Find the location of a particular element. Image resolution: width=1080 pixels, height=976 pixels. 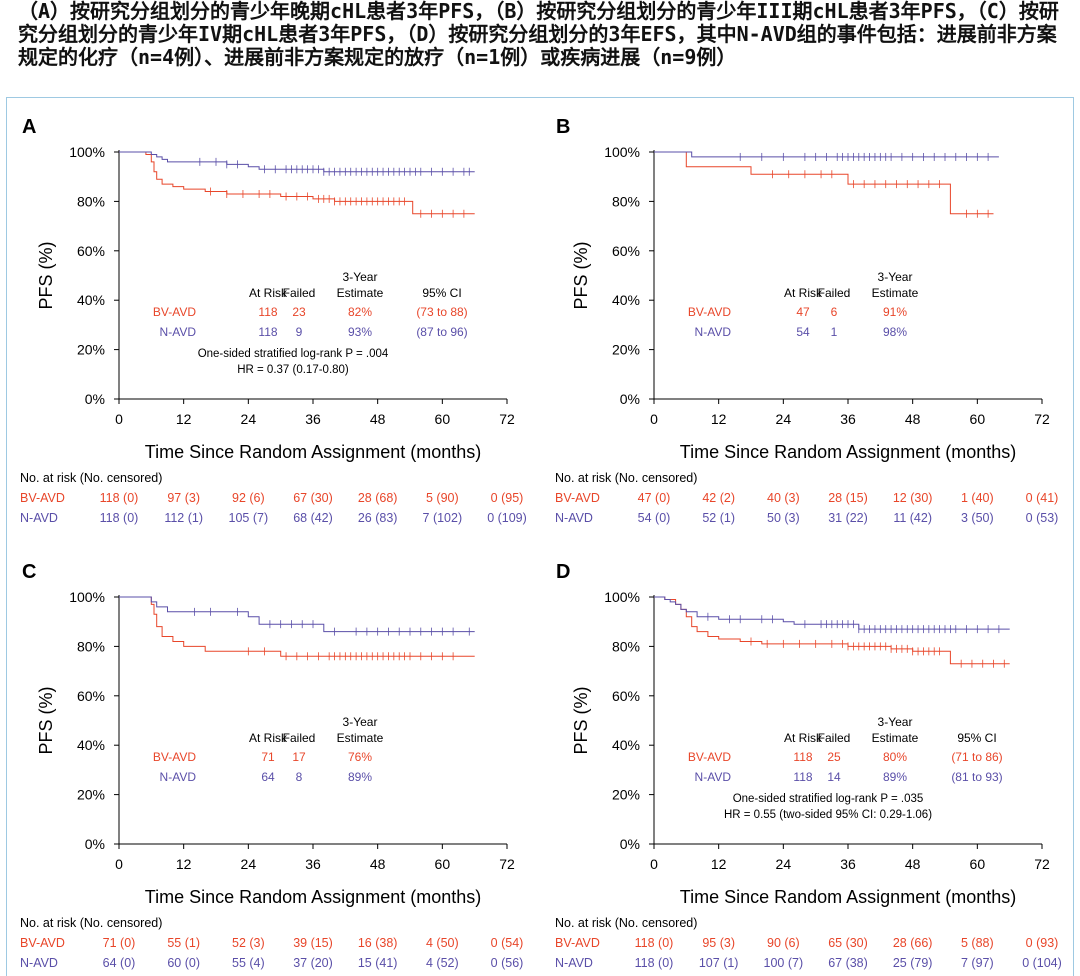

at-risk-cell: 5 (90) is located at coordinates (442, 498).